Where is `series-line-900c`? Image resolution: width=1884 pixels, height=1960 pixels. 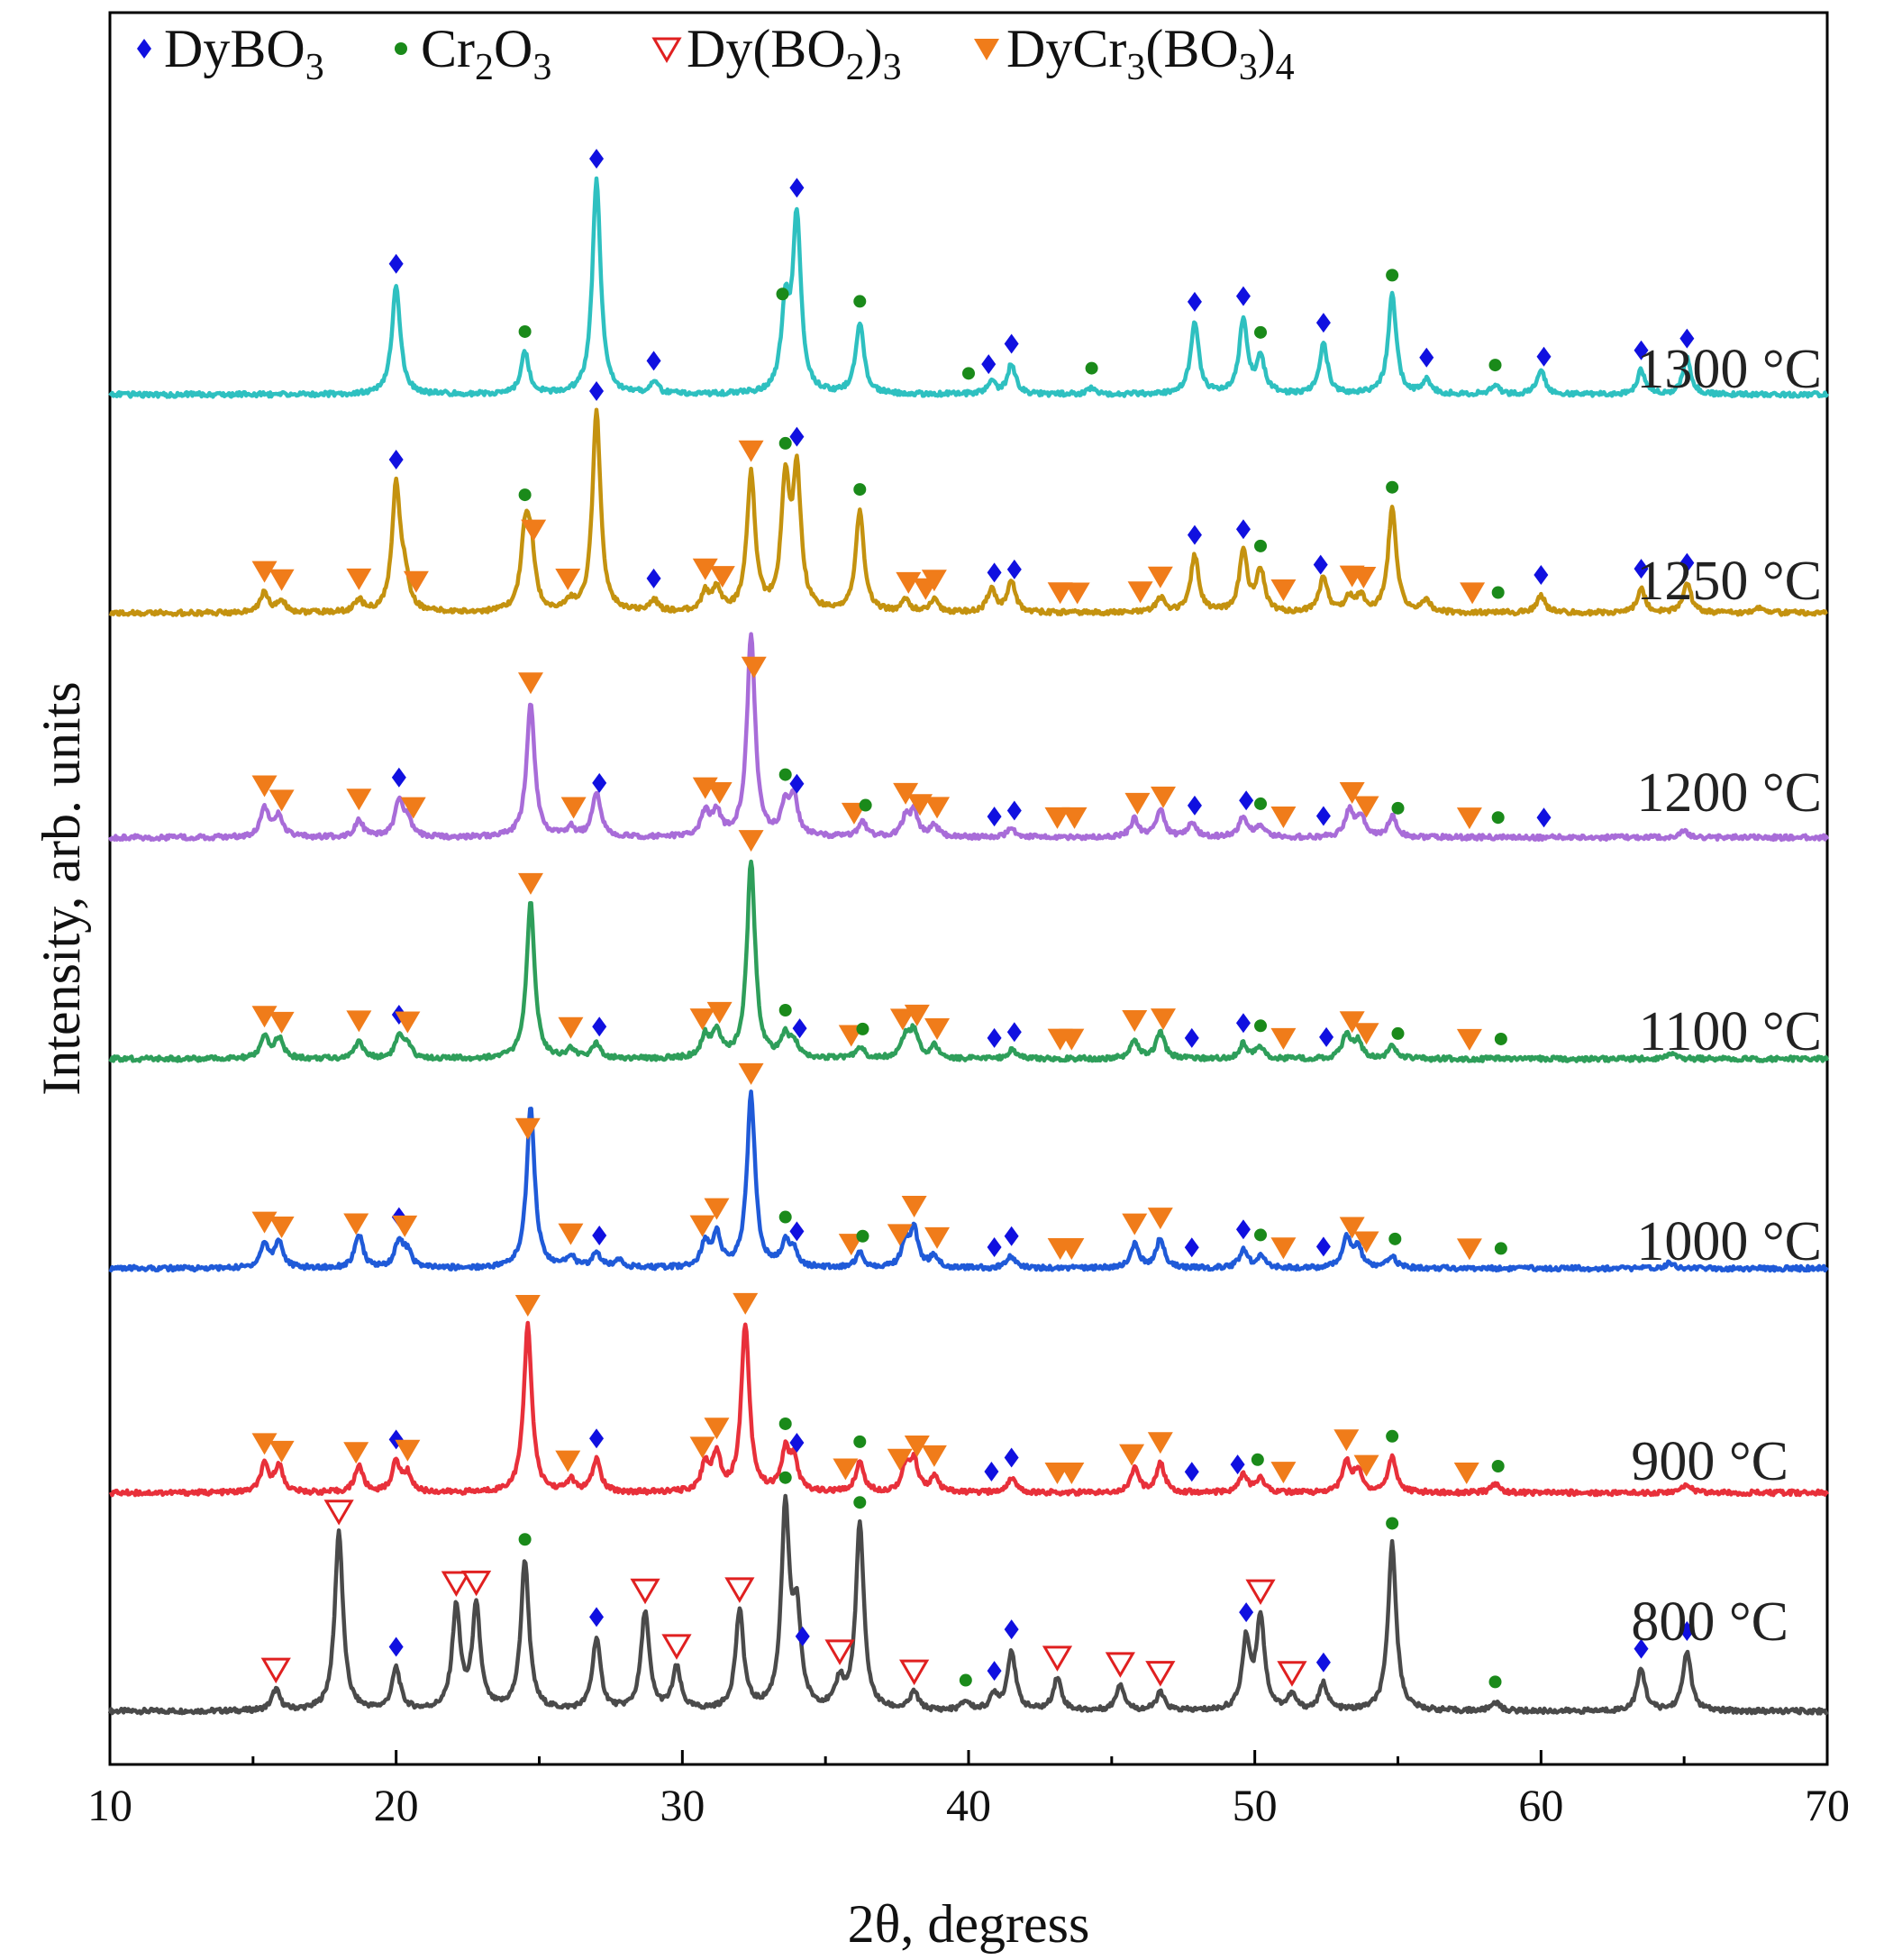 series-line-900c is located at coordinates (969, 1409).